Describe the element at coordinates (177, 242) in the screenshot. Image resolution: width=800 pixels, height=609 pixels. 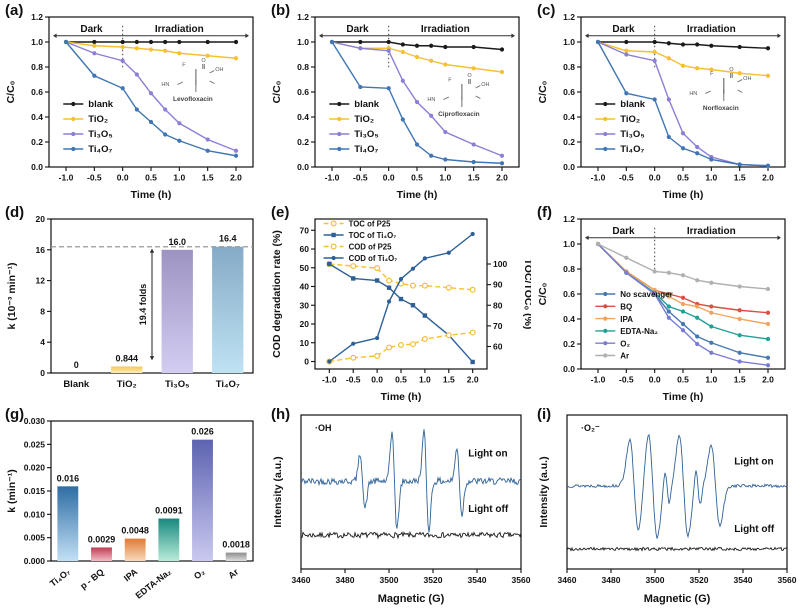
I see `svg-text: 16.0` at that location.